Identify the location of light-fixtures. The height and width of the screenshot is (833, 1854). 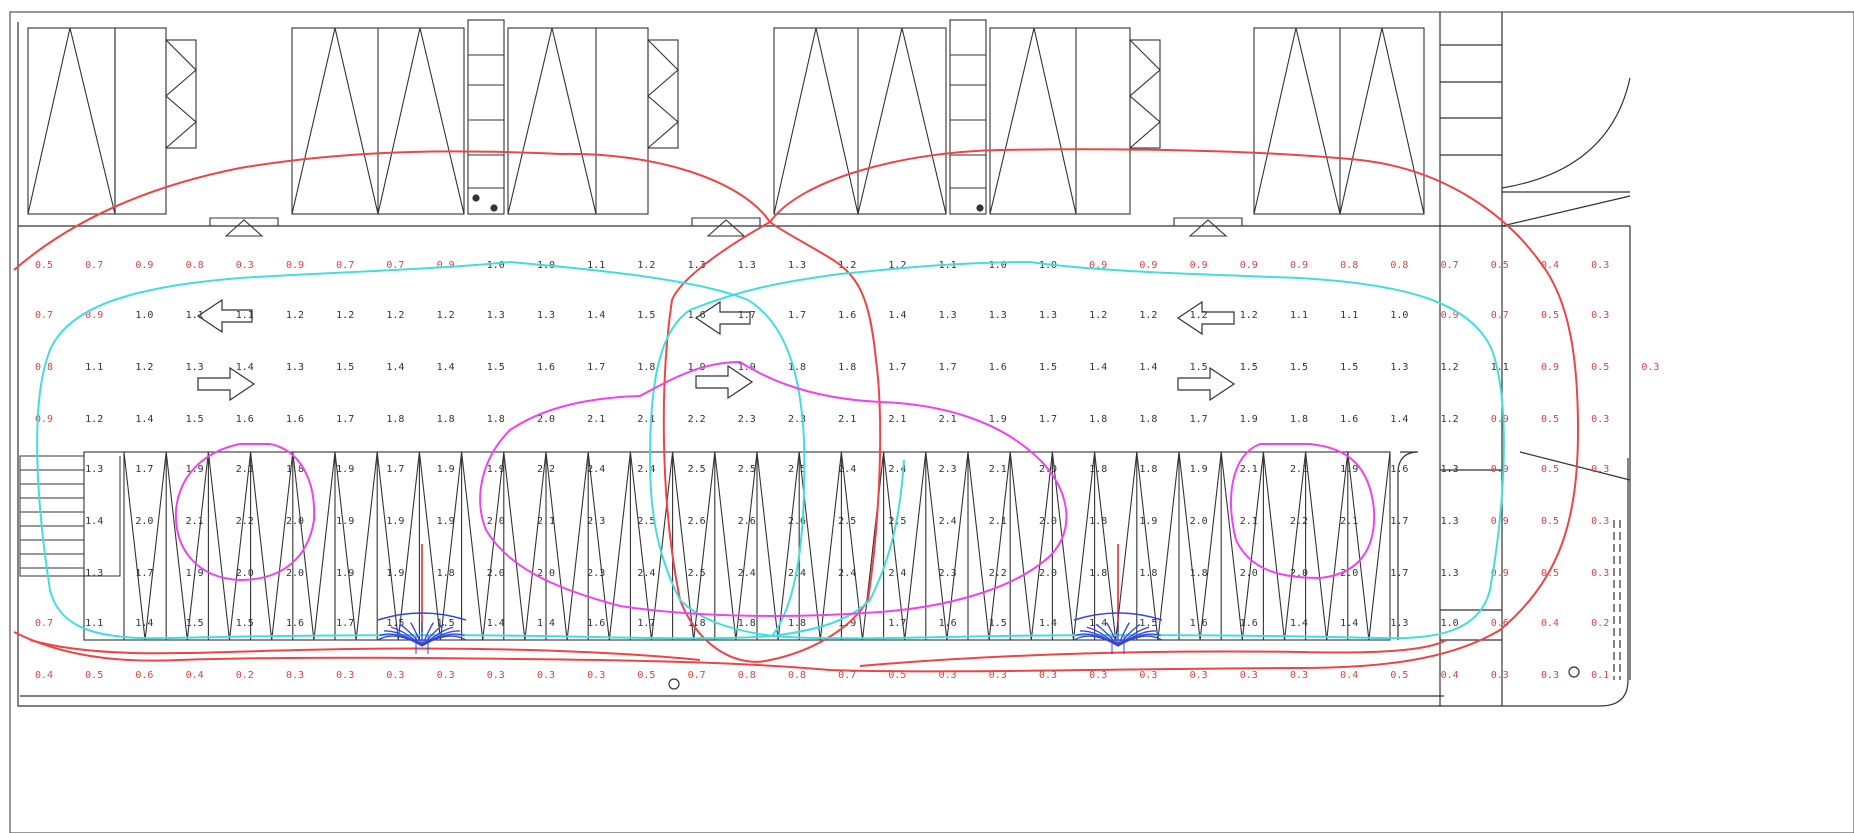
(770, 599).